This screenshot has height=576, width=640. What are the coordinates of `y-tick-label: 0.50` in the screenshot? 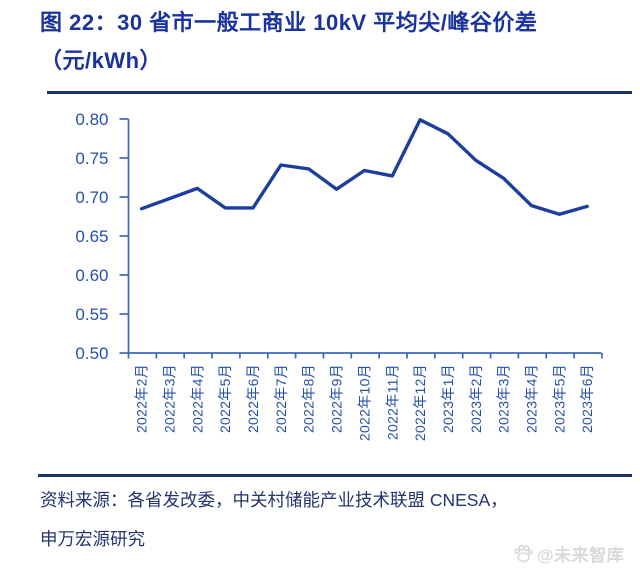 It's located at (91, 353).